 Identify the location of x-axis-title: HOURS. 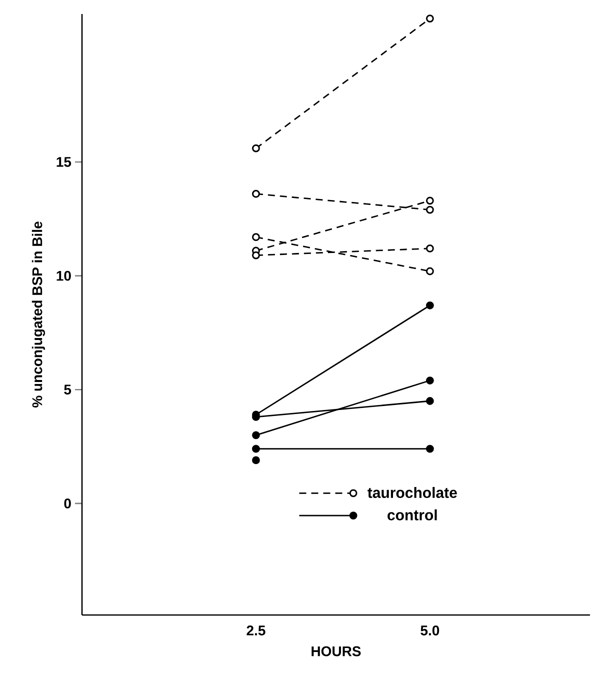
(336, 651).